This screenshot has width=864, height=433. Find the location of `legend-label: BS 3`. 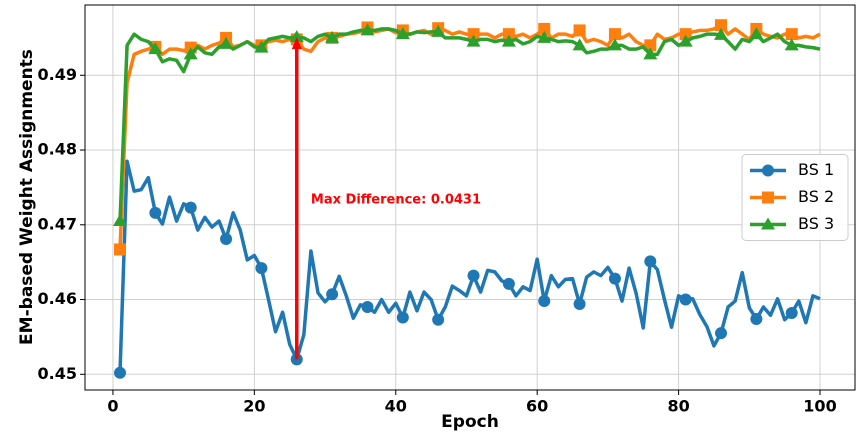

legend-label: BS 3 is located at coordinates (816, 223).